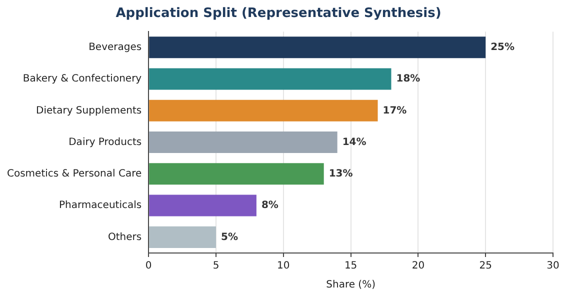 Image resolution: width=567 pixels, height=297 pixels. What do you see at coordinates (269, 206) in the screenshot?
I see `data-label: 8%` at bounding box center [269, 206].